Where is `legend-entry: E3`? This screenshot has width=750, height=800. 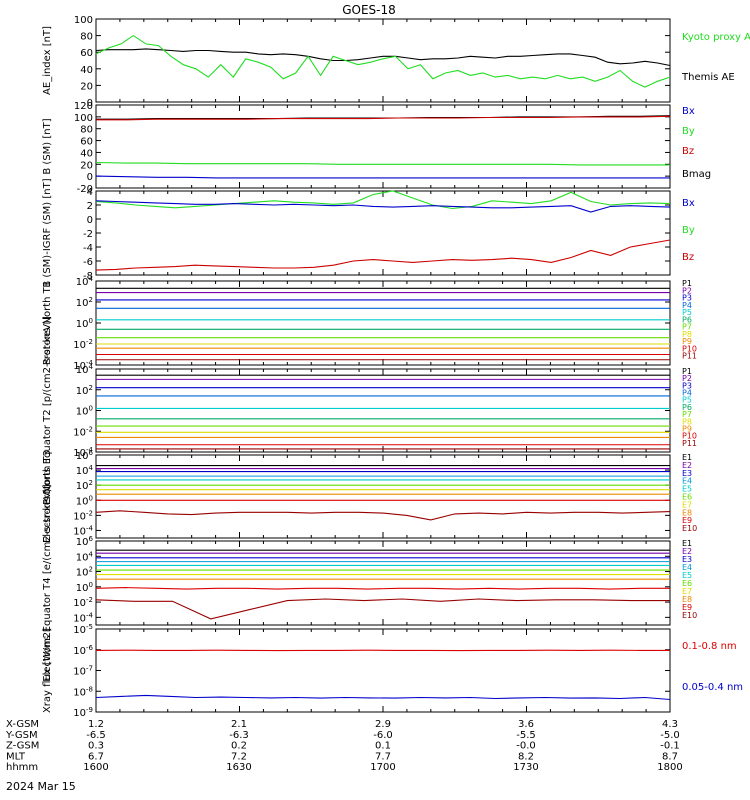 legend-entry: E3 is located at coordinates (687, 559).